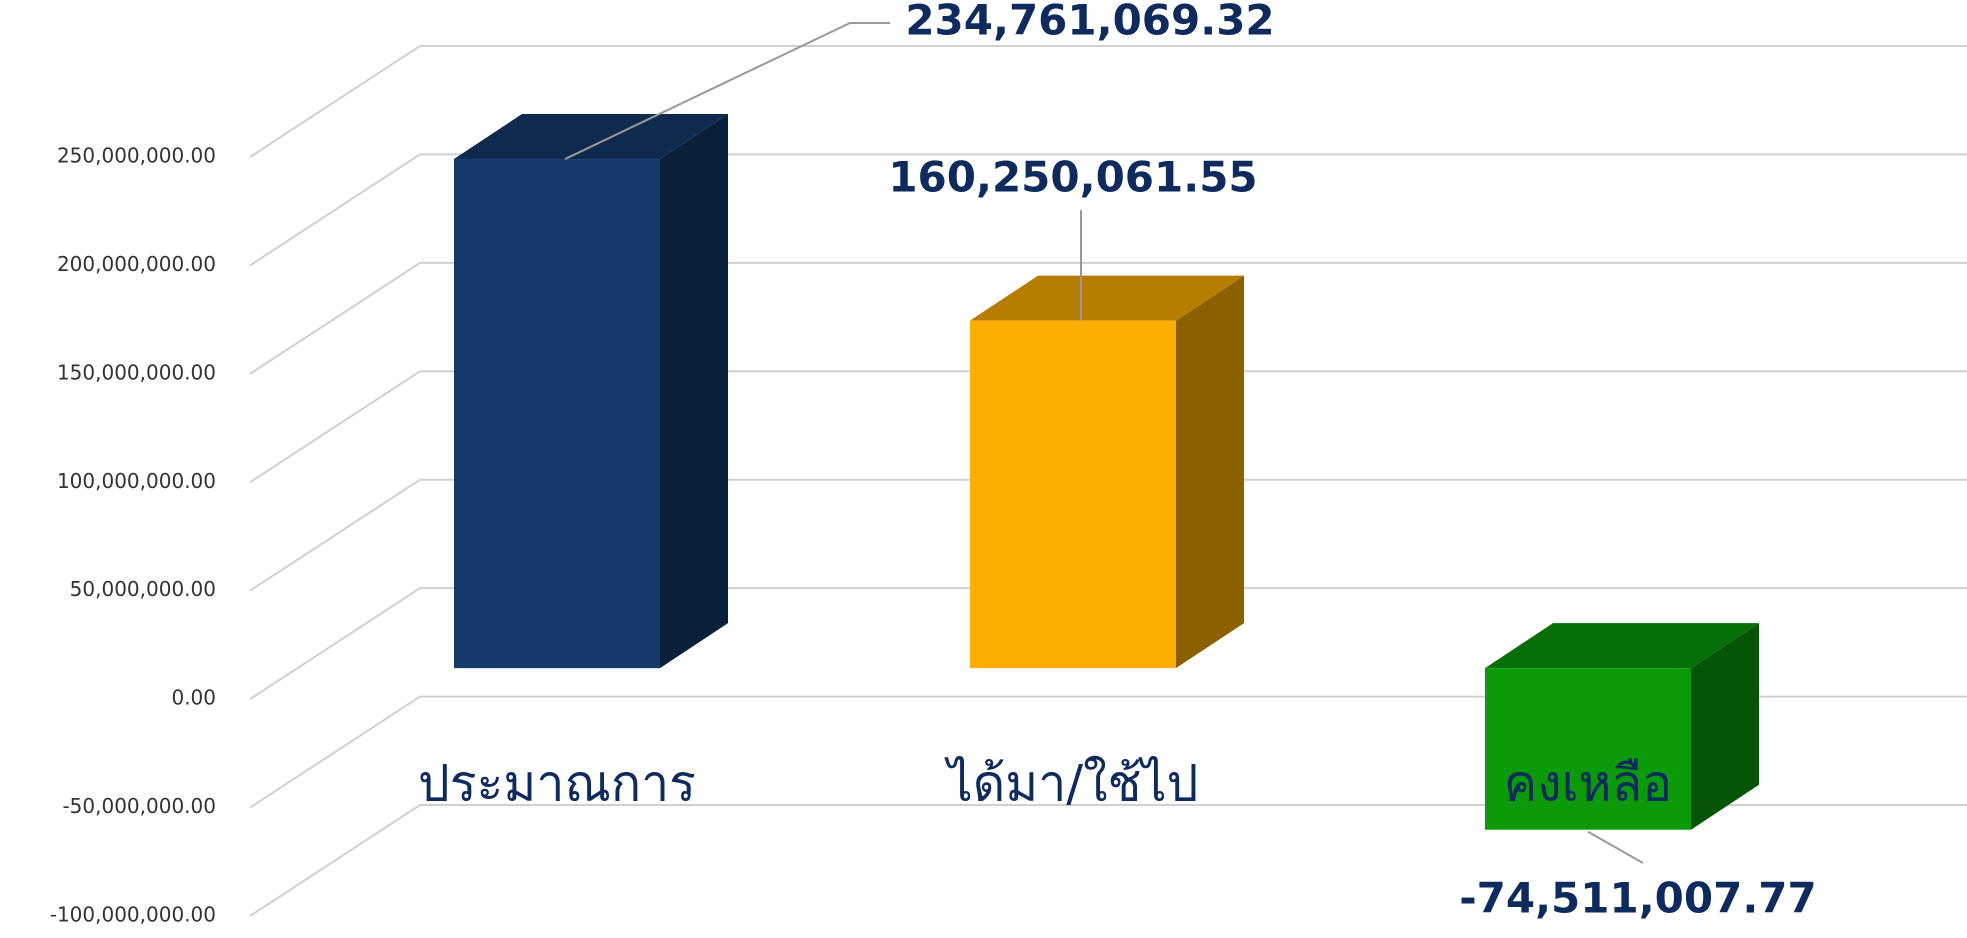 The height and width of the screenshot is (938, 1967). Describe the element at coordinates (136, 372) in the screenshot. I see `y-tick-label: 150,000,000.00` at that location.